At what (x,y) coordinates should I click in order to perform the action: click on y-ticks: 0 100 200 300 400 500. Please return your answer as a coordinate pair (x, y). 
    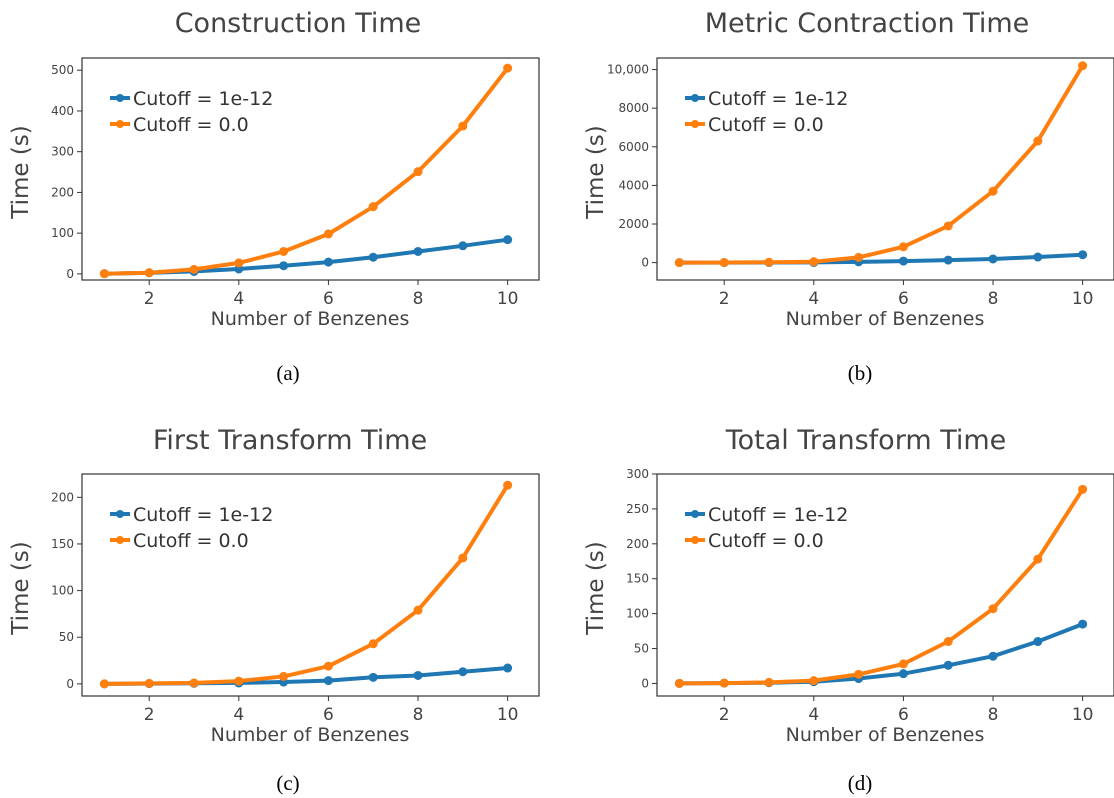
    Looking at the image, I should click on (66, 172).